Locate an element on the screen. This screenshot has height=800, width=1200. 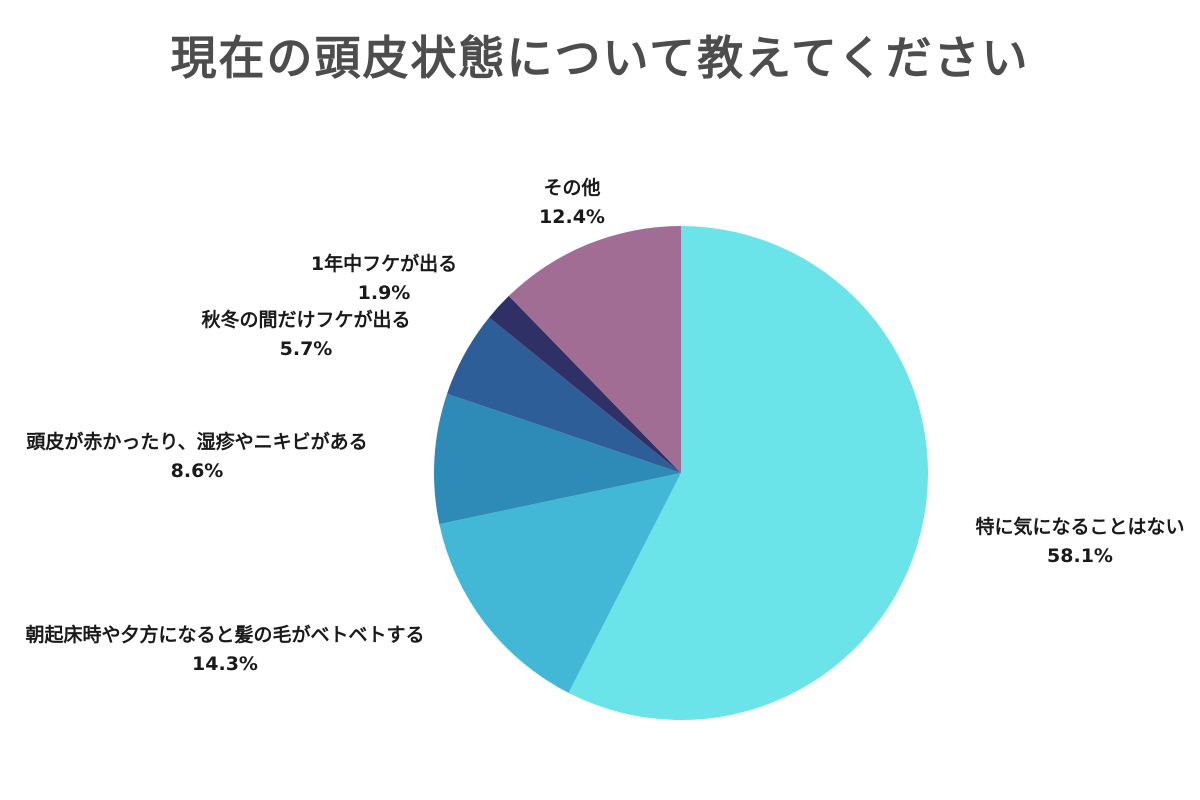
slice-label-0-value: 58.1% is located at coordinates (1080, 556).